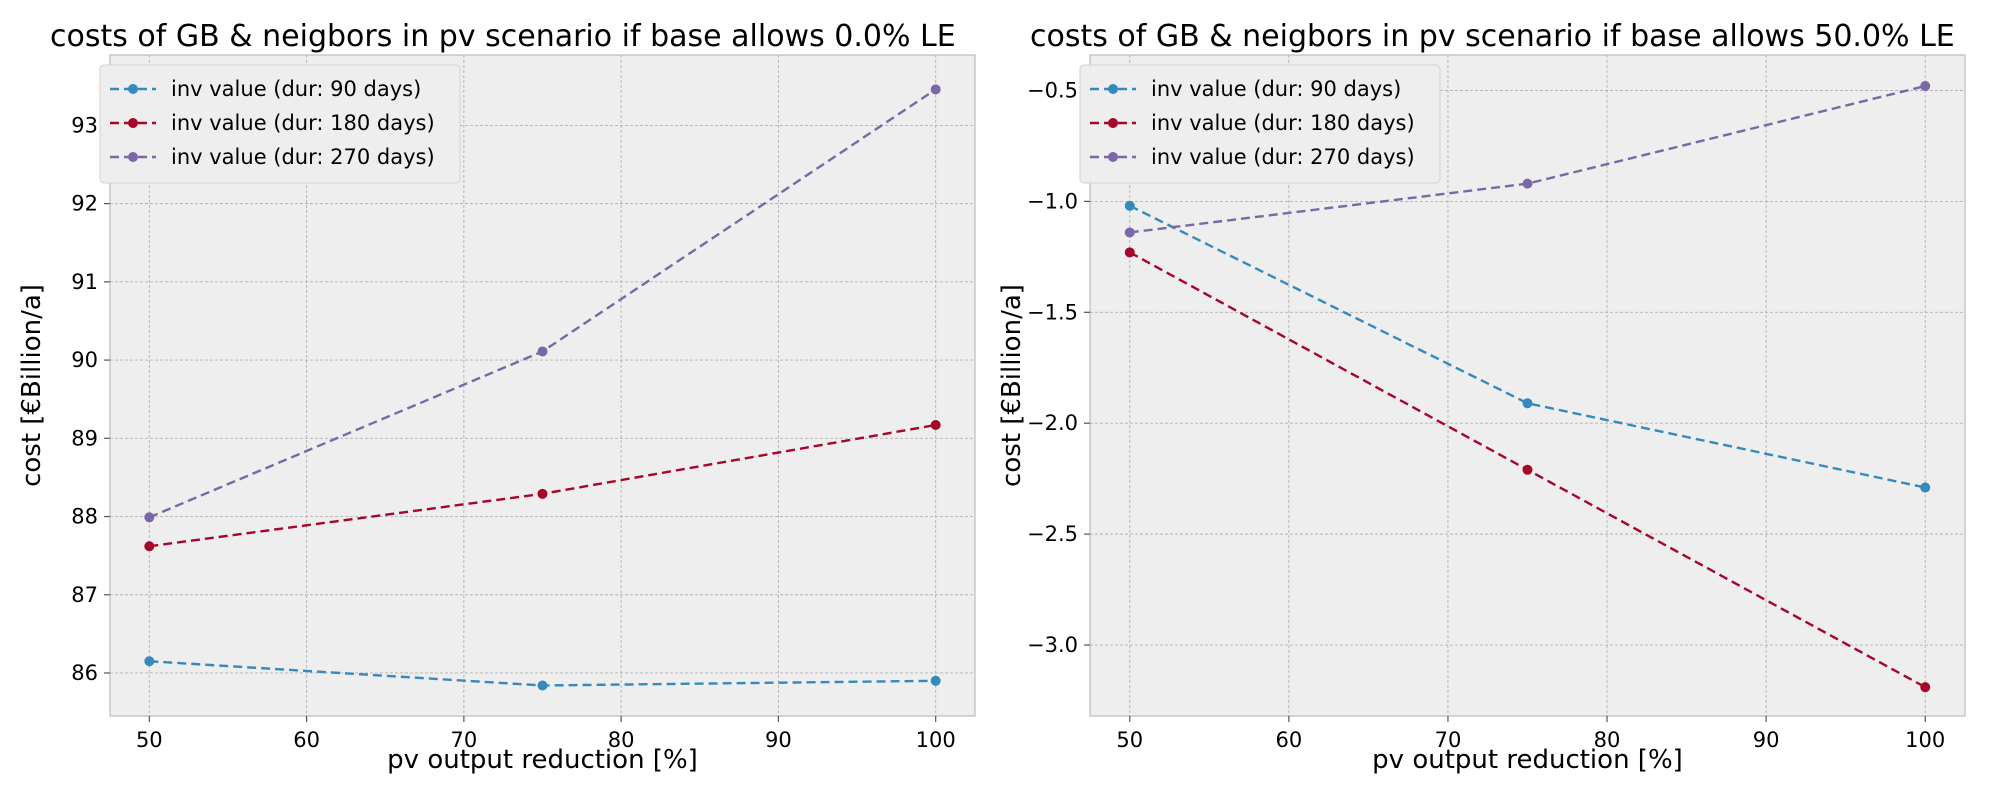  Describe the element at coordinates (1052, 423) in the screenshot. I see `y-tick-label: −2.0` at that location.